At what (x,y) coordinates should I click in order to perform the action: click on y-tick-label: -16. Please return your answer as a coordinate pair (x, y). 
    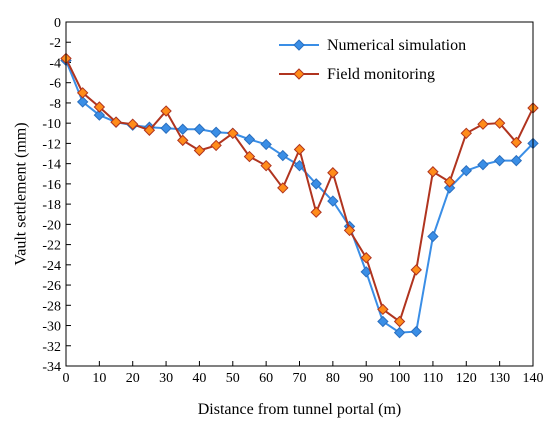
    Looking at the image, I should click on (51, 185).